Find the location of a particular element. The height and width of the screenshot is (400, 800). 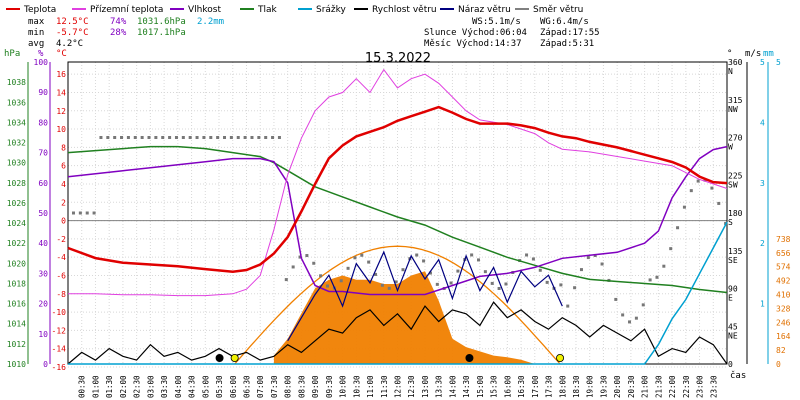

pct-tick-label: 70 is located at coordinates (43, 153).